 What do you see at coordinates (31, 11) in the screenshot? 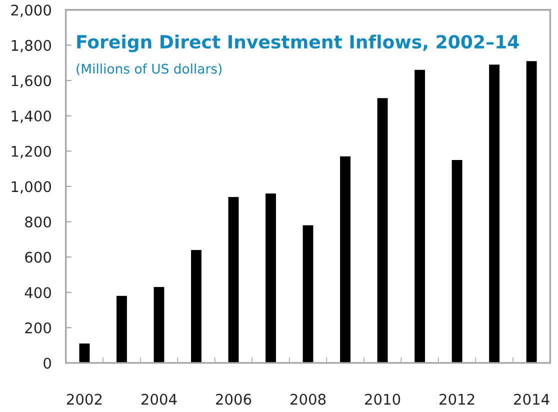
I see `y-tick-label: 2,000` at bounding box center [31, 11].